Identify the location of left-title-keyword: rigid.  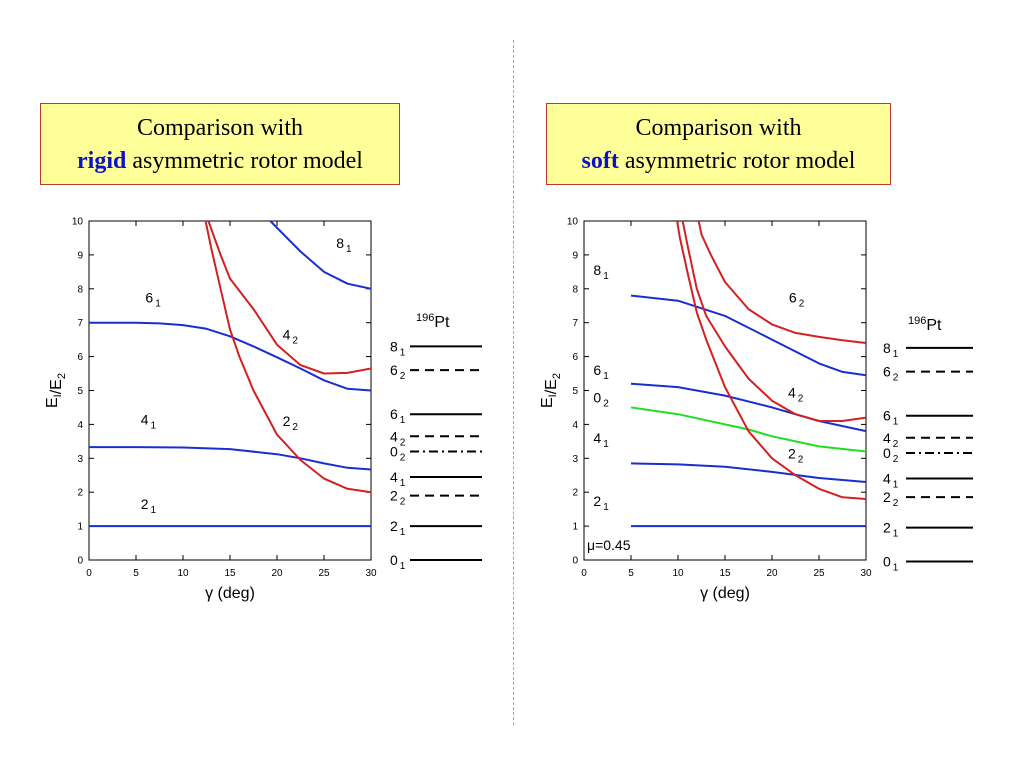
(102, 161).